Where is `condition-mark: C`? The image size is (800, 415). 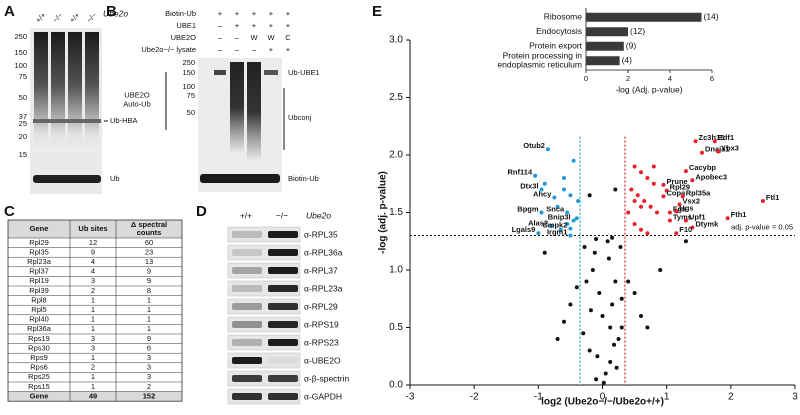
condition-mark: C is located at coordinates (288, 37).